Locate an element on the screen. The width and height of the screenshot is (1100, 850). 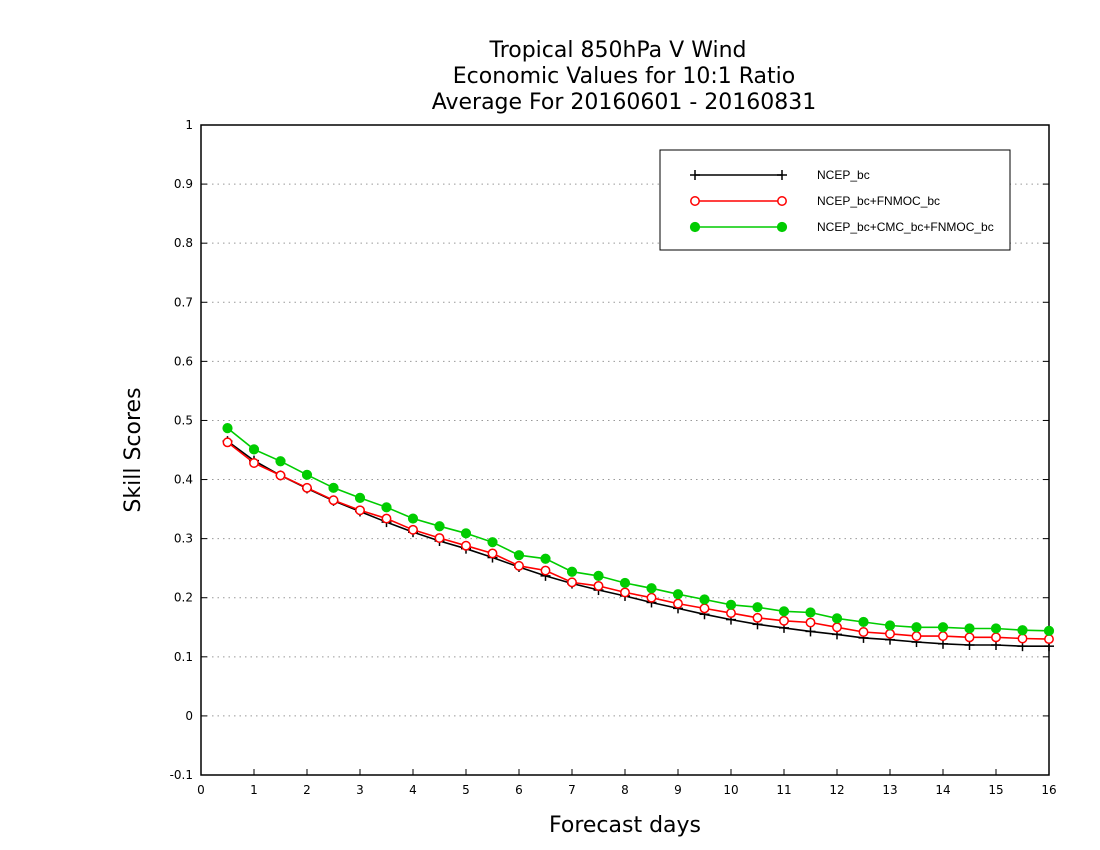
x-tick-label: 11 is located at coordinates (783, 790).